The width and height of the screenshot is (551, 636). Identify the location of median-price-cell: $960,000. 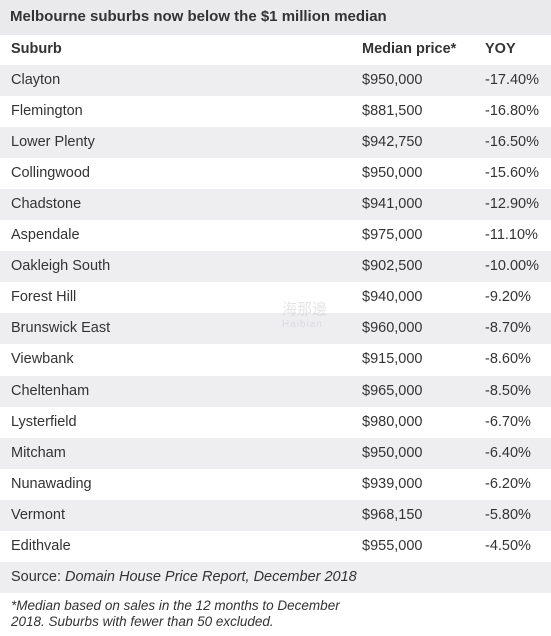
(392, 328).